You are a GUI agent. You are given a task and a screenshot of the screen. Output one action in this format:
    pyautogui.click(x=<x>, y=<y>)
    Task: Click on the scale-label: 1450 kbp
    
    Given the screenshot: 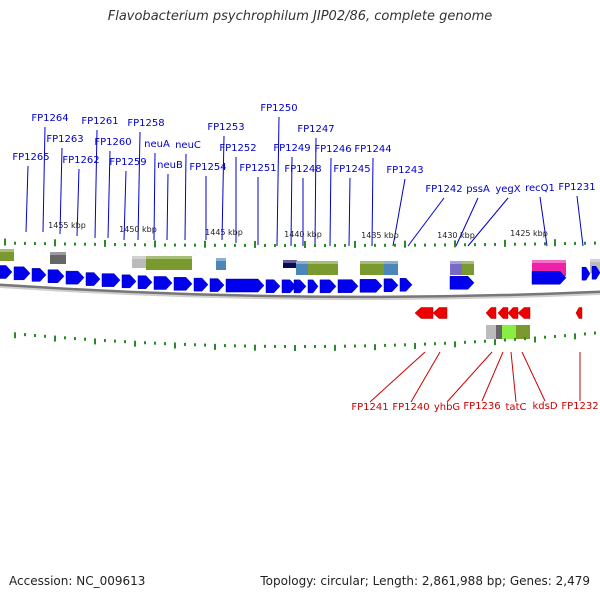 What is the action you would take?
    pyautogui.click(x=138, y=229)
    